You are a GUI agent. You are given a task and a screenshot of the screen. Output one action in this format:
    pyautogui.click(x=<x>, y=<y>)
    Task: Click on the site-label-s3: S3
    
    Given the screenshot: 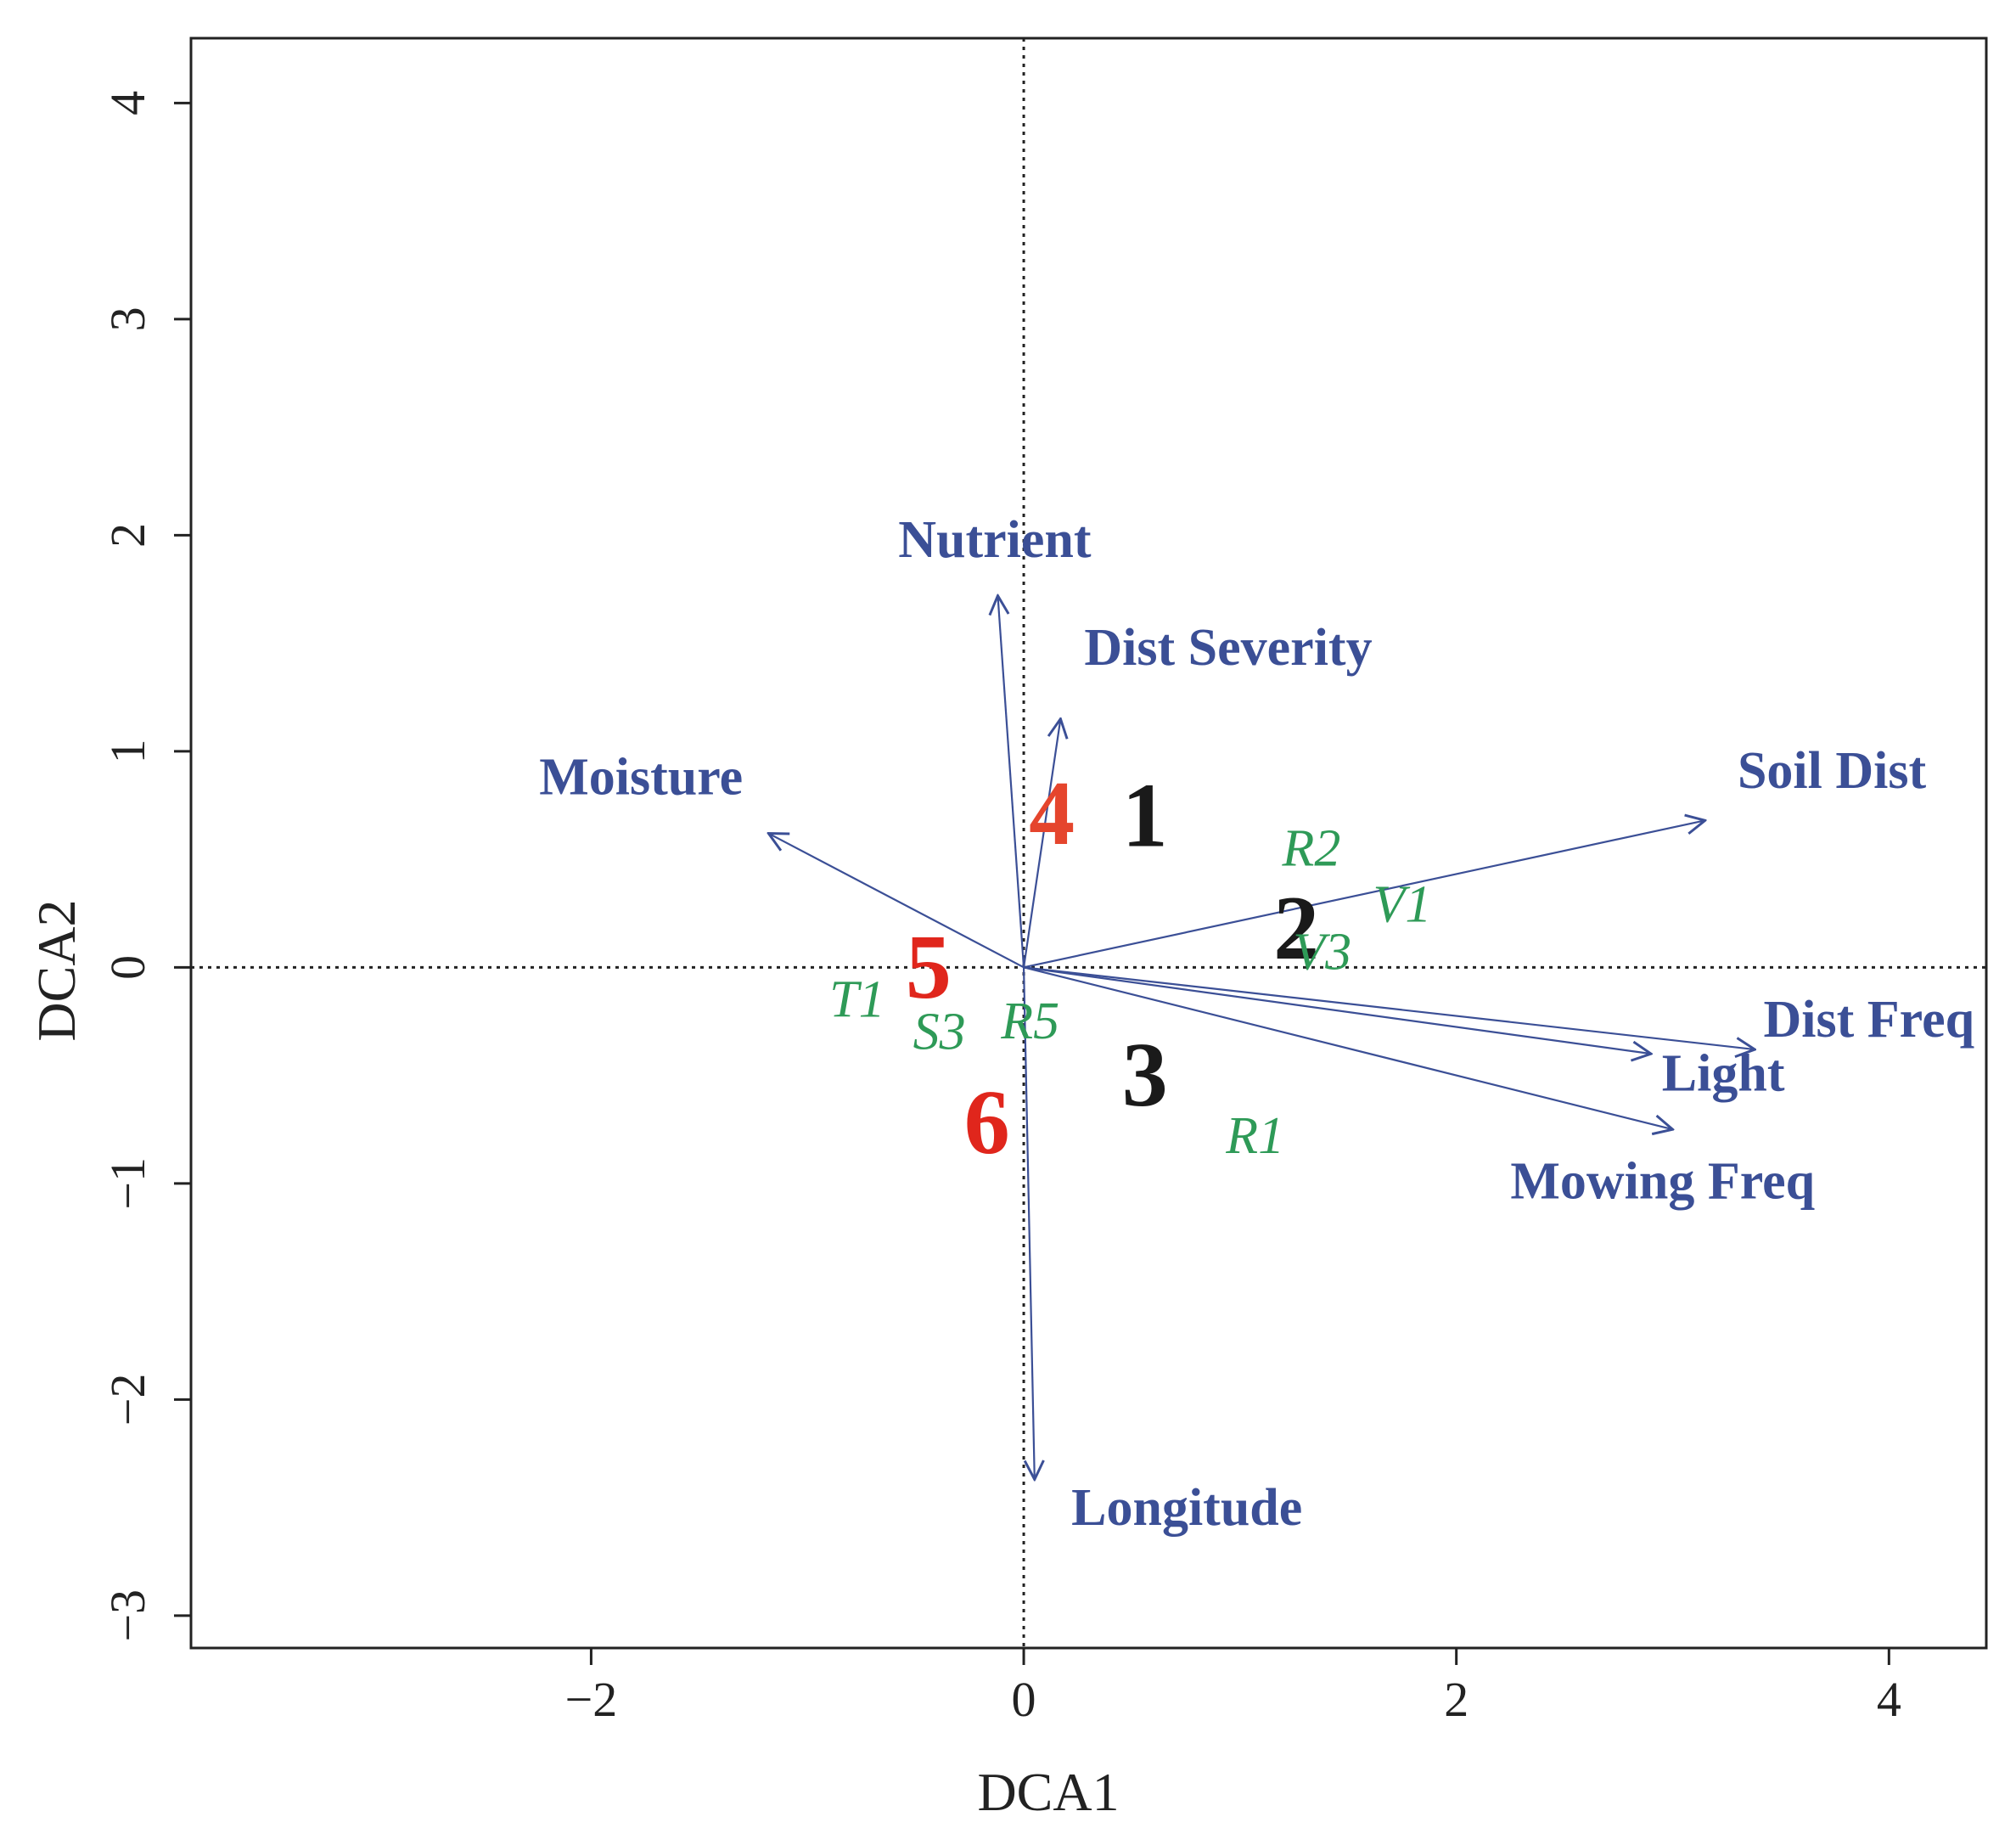 What is the action you would take?
    pyautogui.click(x=939, y=1032)
    